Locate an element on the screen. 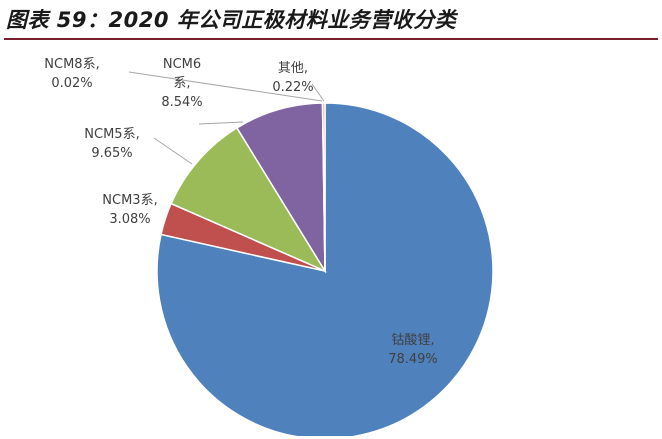  slice-value-label-5: 0.22% is located at coordinates (292, 87).